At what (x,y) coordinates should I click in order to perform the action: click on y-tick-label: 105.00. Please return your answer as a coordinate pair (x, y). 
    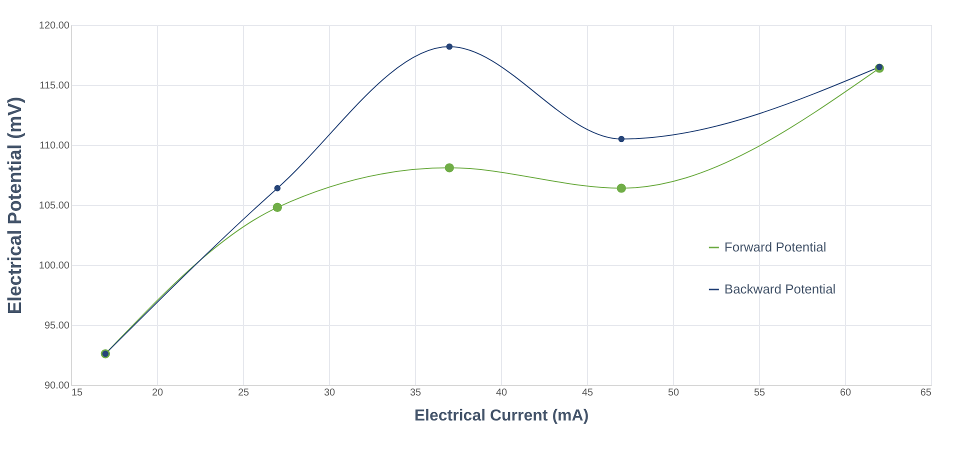
    Looking at the image, I should click on (54, 206).